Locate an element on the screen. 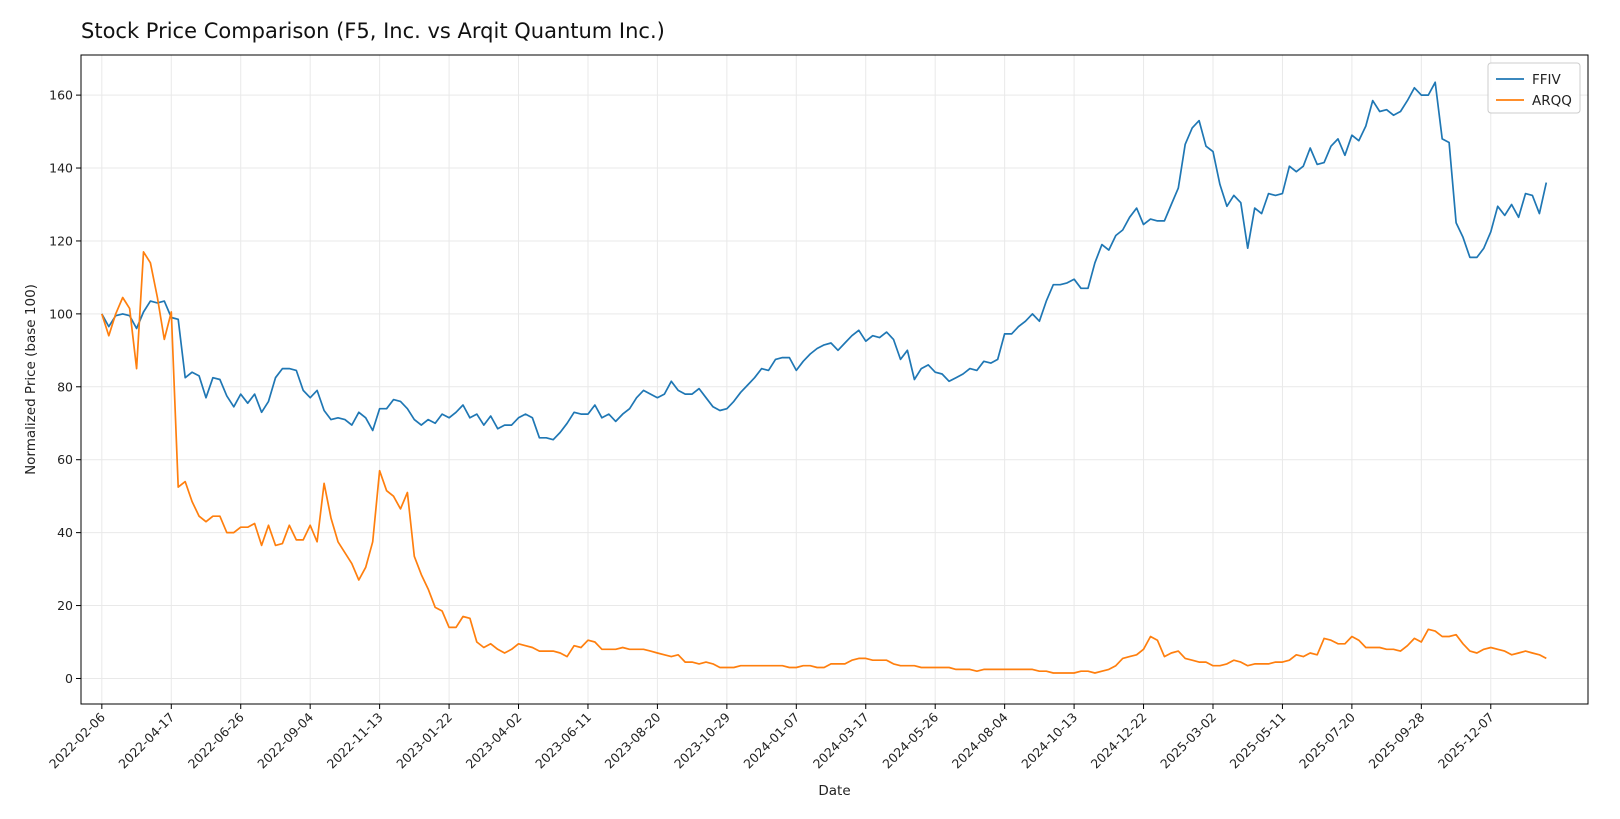  y-tick-label: 40 is located at coordinates (65, 532).